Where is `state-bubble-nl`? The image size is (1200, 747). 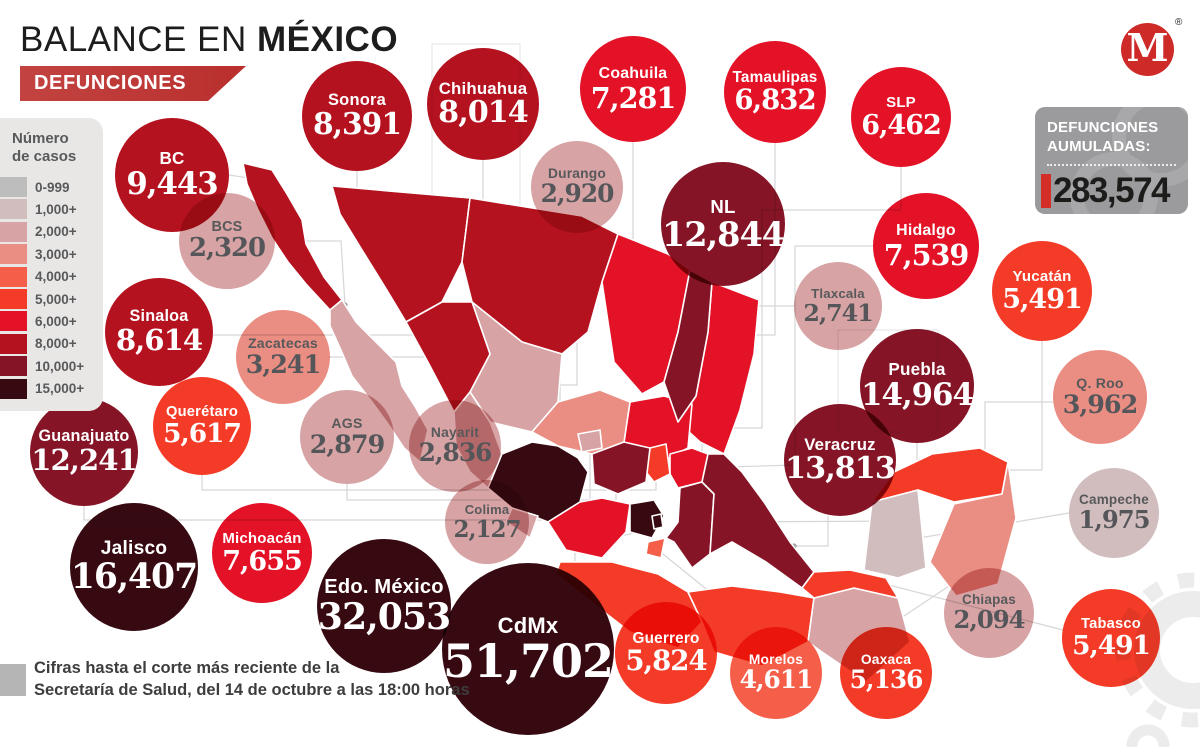
state-bubble-nl is located at coordinates (723, 224).